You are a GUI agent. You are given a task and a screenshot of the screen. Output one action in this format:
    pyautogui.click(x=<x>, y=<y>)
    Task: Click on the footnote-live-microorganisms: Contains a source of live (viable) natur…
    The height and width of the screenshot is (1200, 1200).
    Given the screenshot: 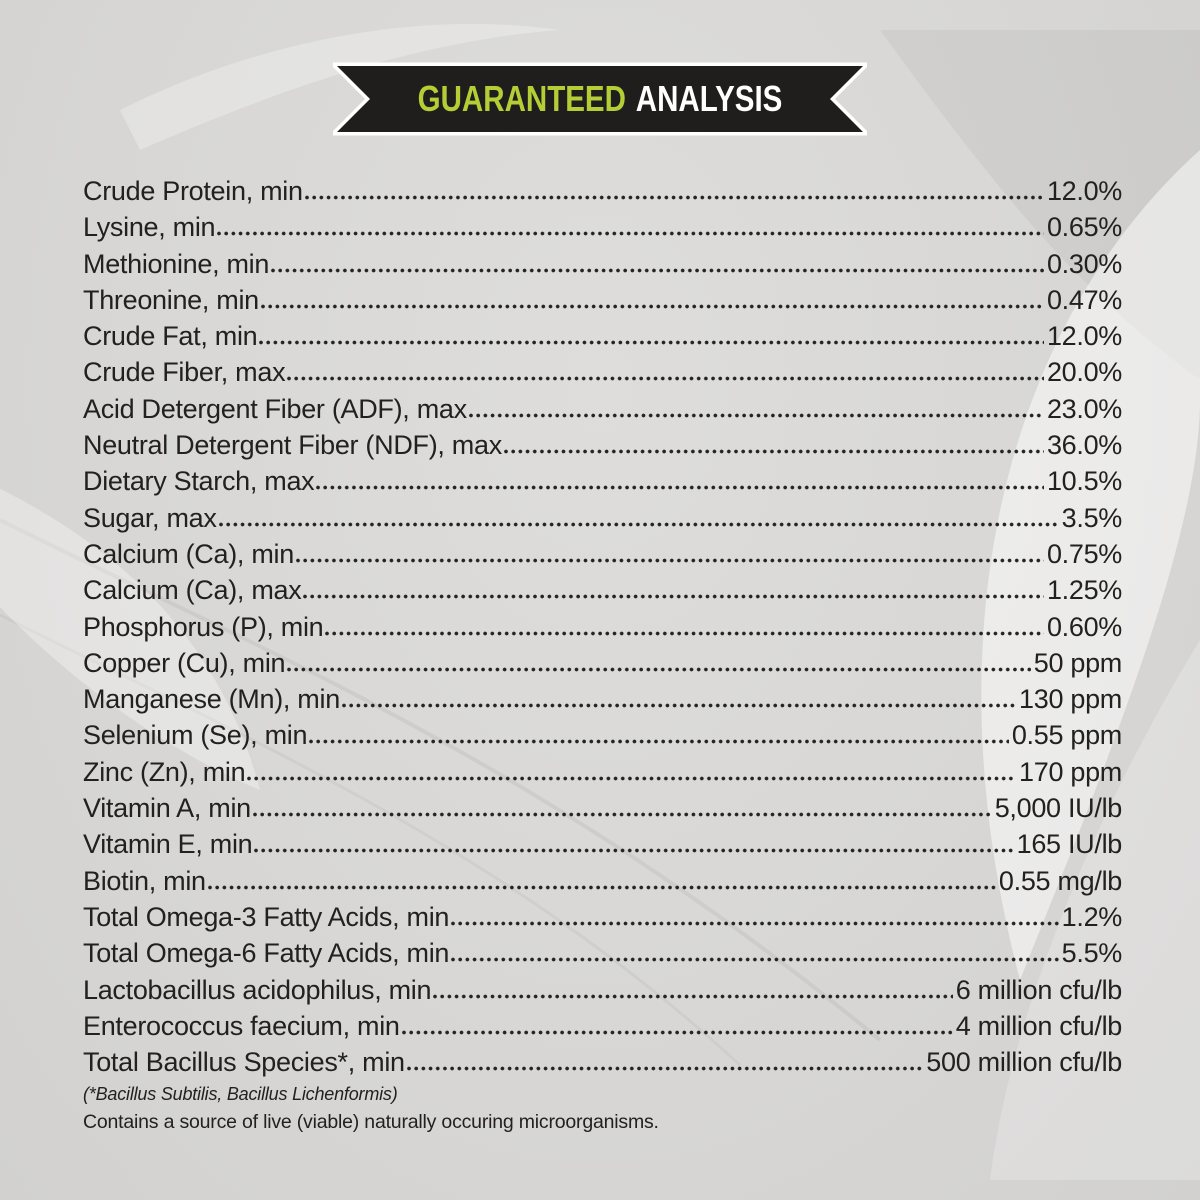 What is the action you would take?
    pyautogui.click(x=371, y=1122)
    